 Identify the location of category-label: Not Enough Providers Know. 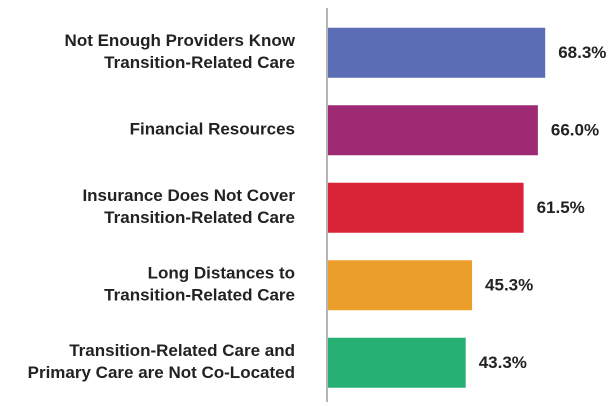
(180, 40).